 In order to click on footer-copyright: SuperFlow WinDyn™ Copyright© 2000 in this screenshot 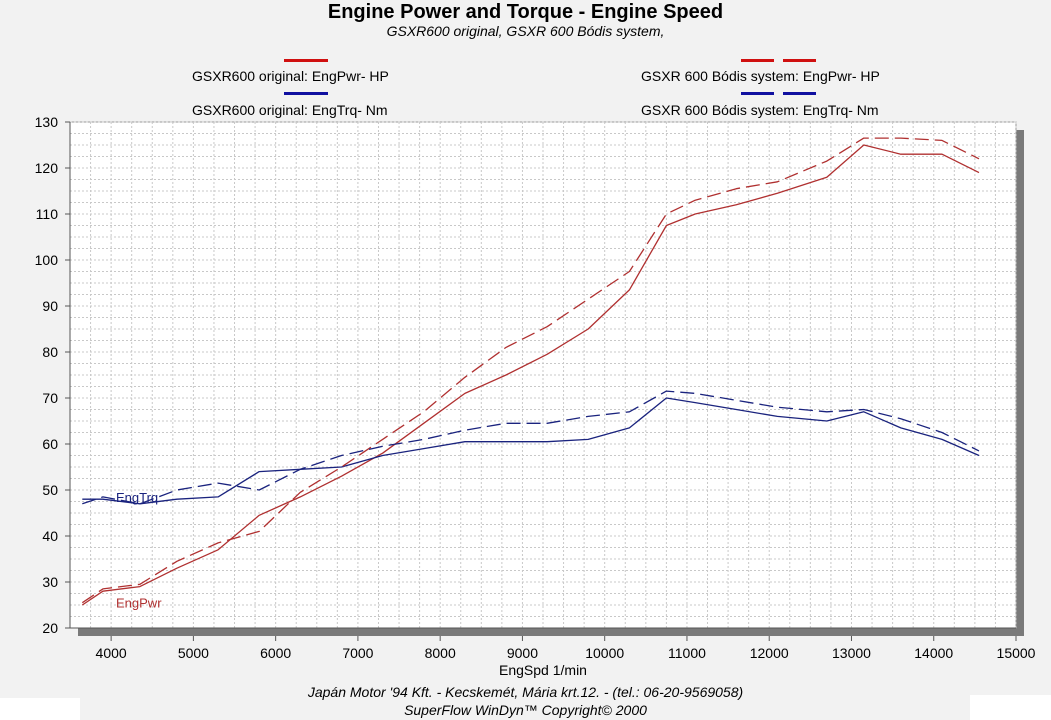, I will do `click(525, 710)`.